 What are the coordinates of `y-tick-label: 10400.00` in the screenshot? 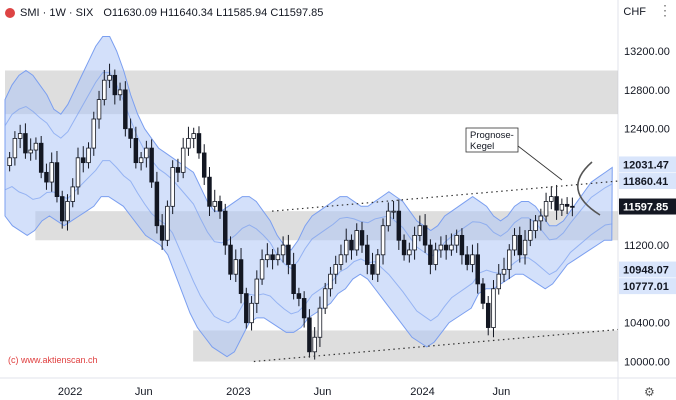 It's located at (647, 324).